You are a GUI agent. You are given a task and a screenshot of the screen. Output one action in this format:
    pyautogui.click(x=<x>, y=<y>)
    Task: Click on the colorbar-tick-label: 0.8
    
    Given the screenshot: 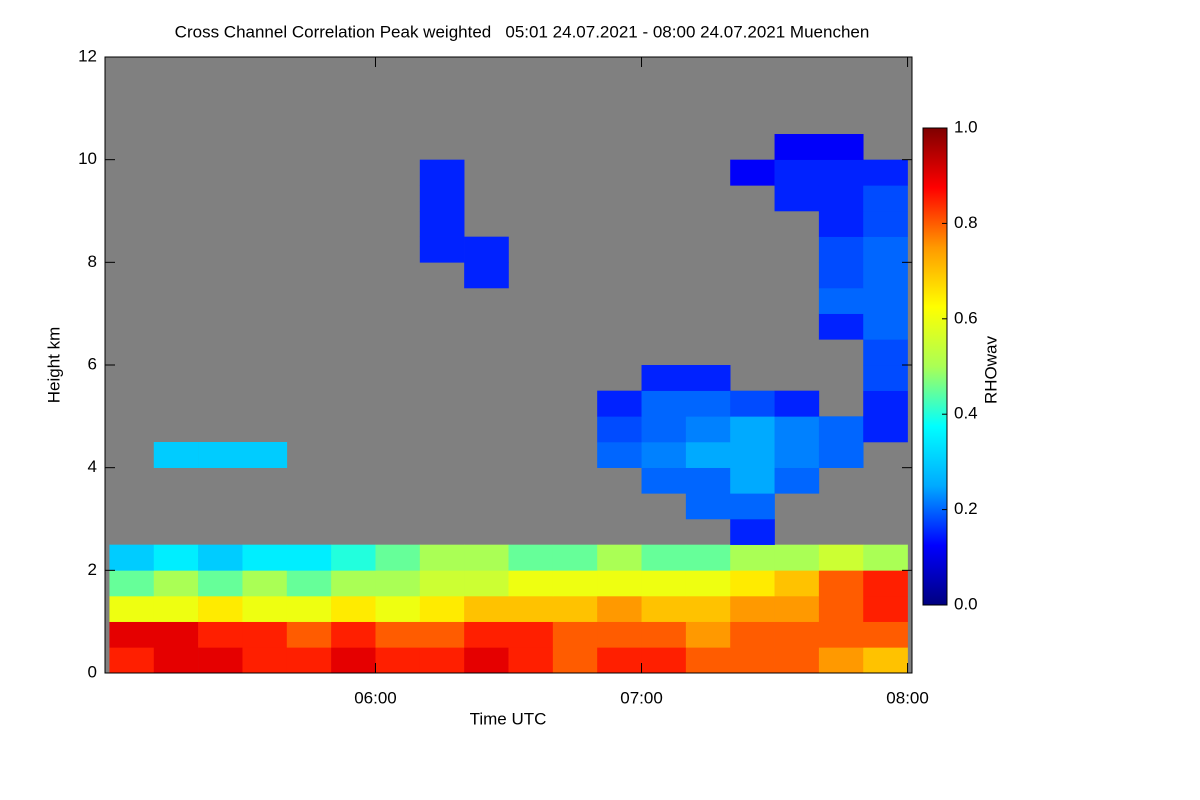 What is the action you would take?
    pyautogui.click(x=966, y=222)
    